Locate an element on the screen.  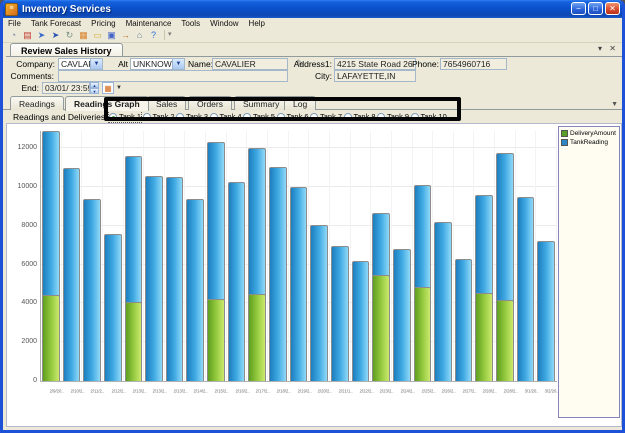
tab-readings-graph: Readings Graph is located at coordinates (107, 103).